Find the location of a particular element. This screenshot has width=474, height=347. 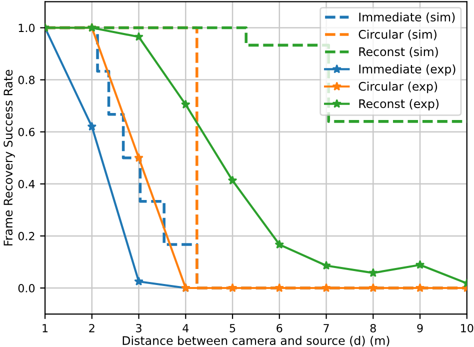

y-tick-label: 0.8 is located at coordinates (26, 80).